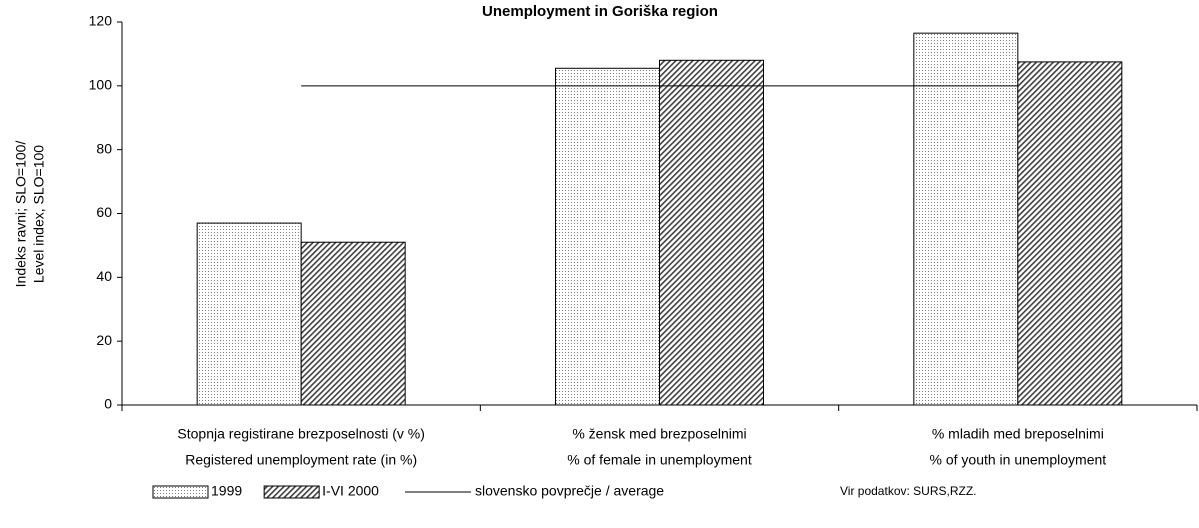  I want to click on y-axis-label: Level index, SLO=100, so click(39, 214).